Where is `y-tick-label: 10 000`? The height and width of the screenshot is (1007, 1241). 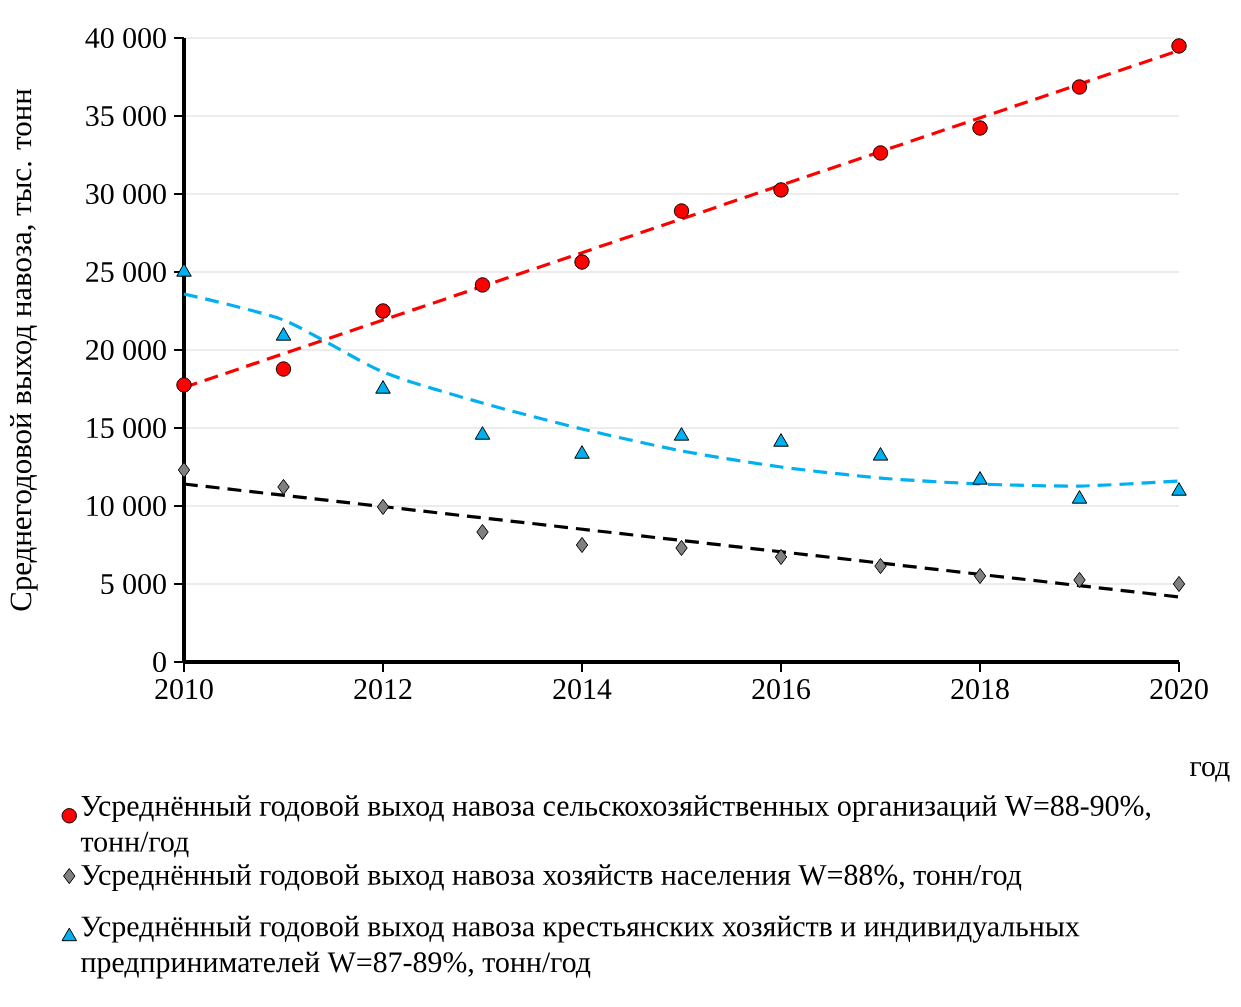 y-tick-label: 10 000 is located at coordinates (126, 506).